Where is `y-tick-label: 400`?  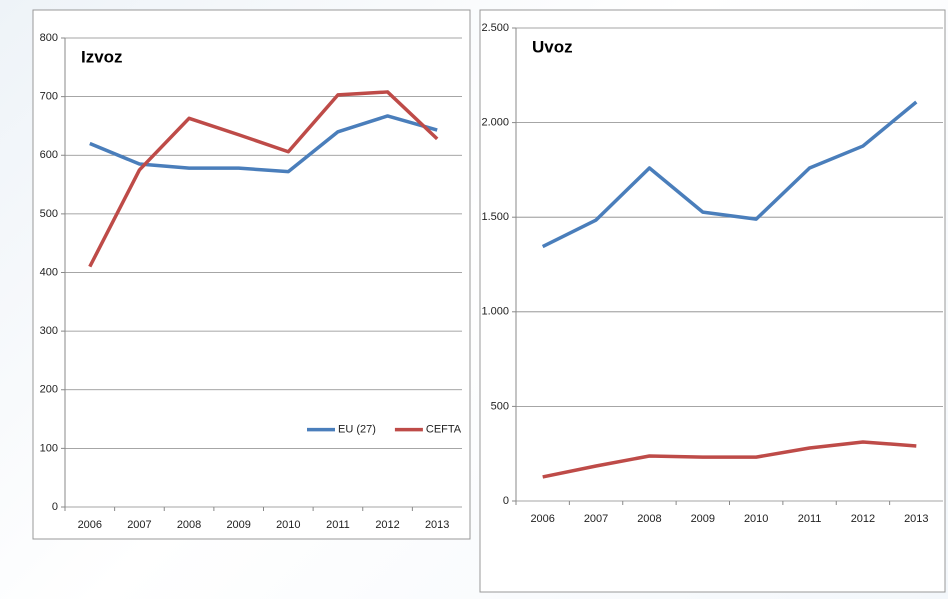
y-tick-label: 400 is located at coordinates (49, 272).